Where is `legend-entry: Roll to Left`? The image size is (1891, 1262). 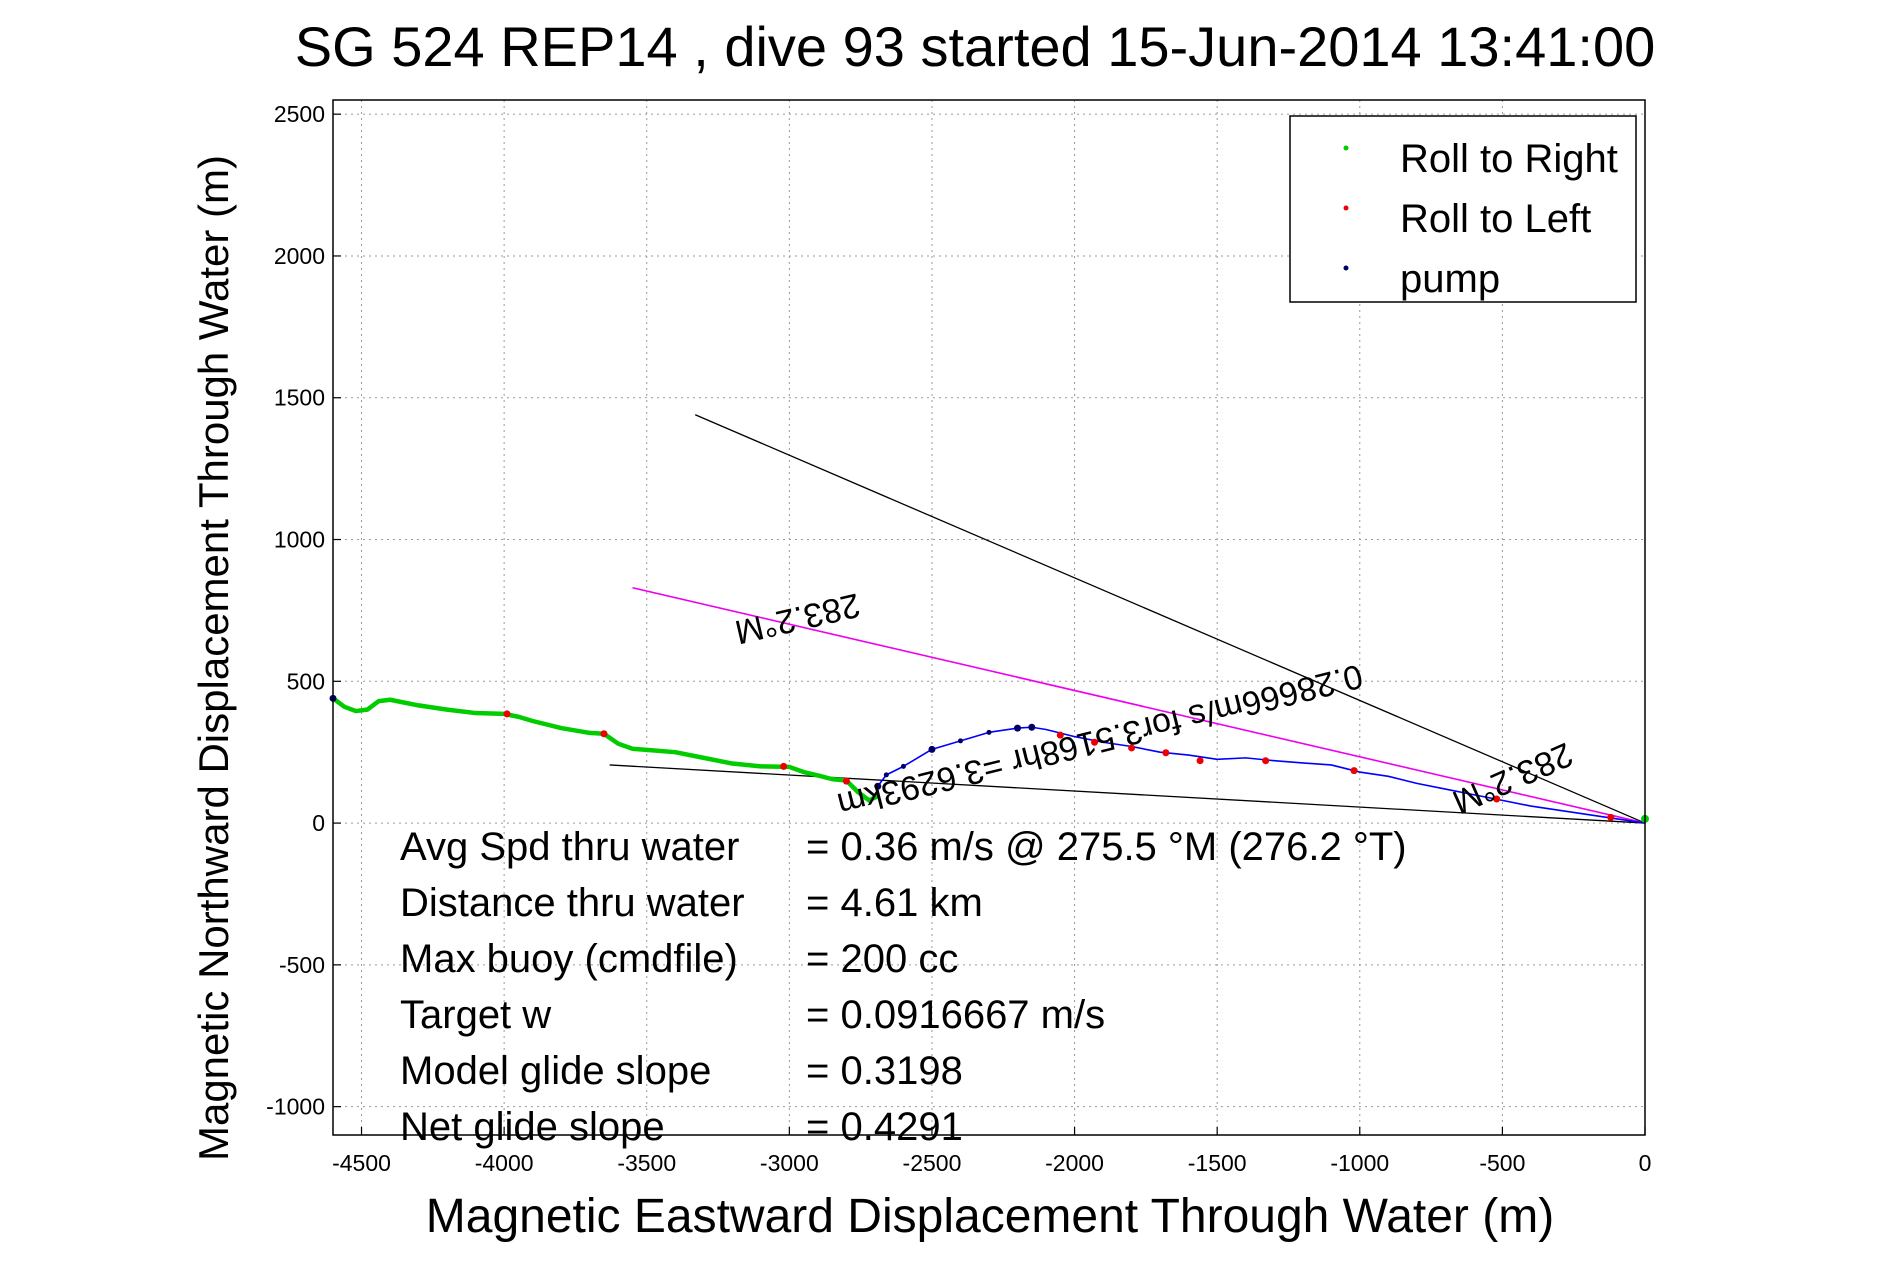 legend-entry: Roll to Left is located at coordinates (1495, 219).